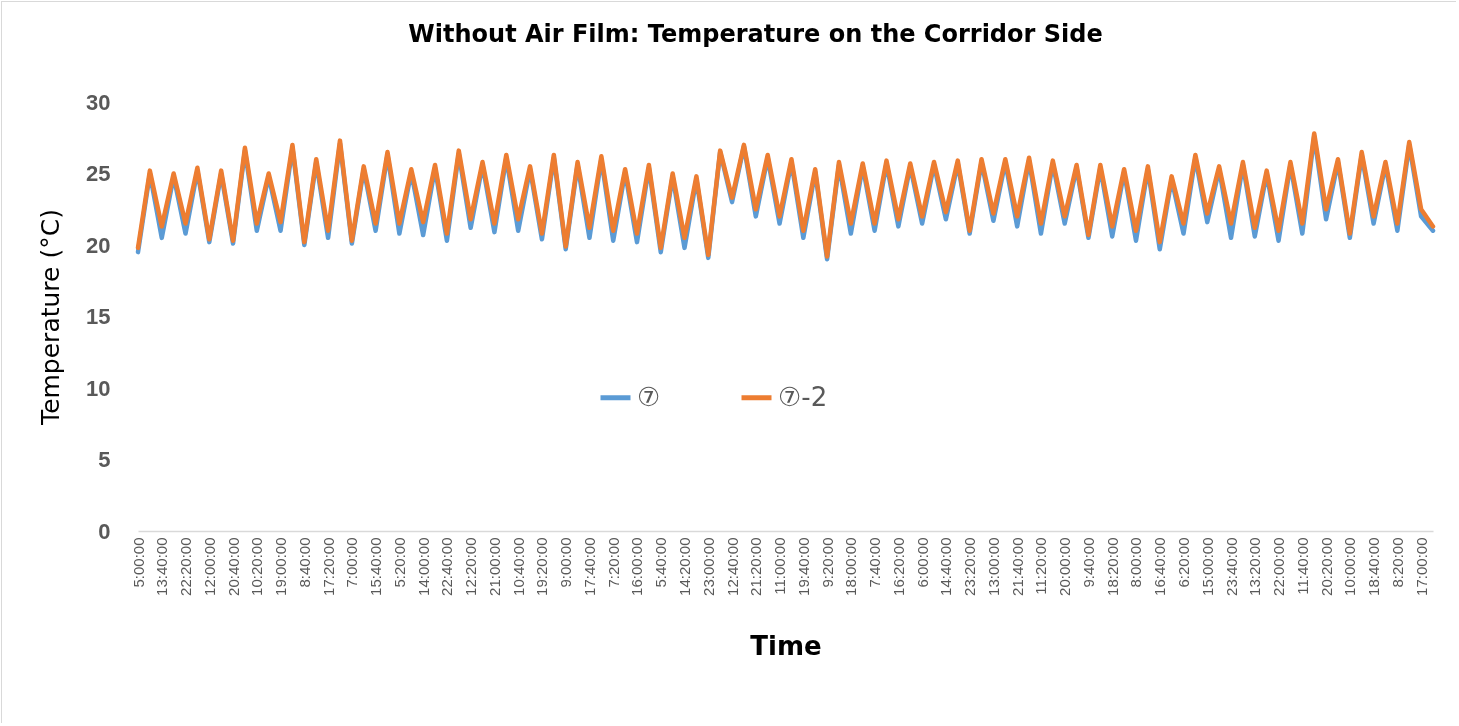  What do you see at coordinates (1397, 562) in the screenshot?
I see `x-tick-label: 8:20:00` at bounding box center [1397, 562].